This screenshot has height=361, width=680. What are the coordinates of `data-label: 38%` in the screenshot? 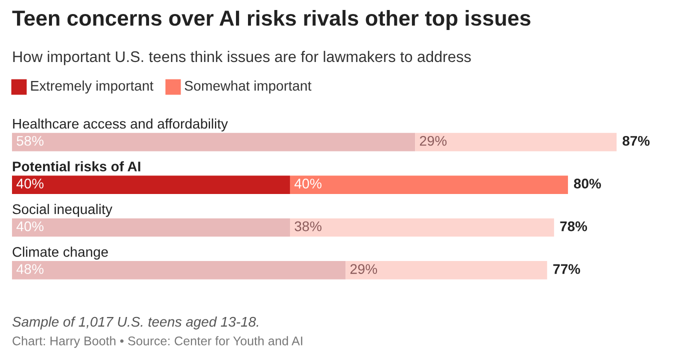 It's located at (308, 226).